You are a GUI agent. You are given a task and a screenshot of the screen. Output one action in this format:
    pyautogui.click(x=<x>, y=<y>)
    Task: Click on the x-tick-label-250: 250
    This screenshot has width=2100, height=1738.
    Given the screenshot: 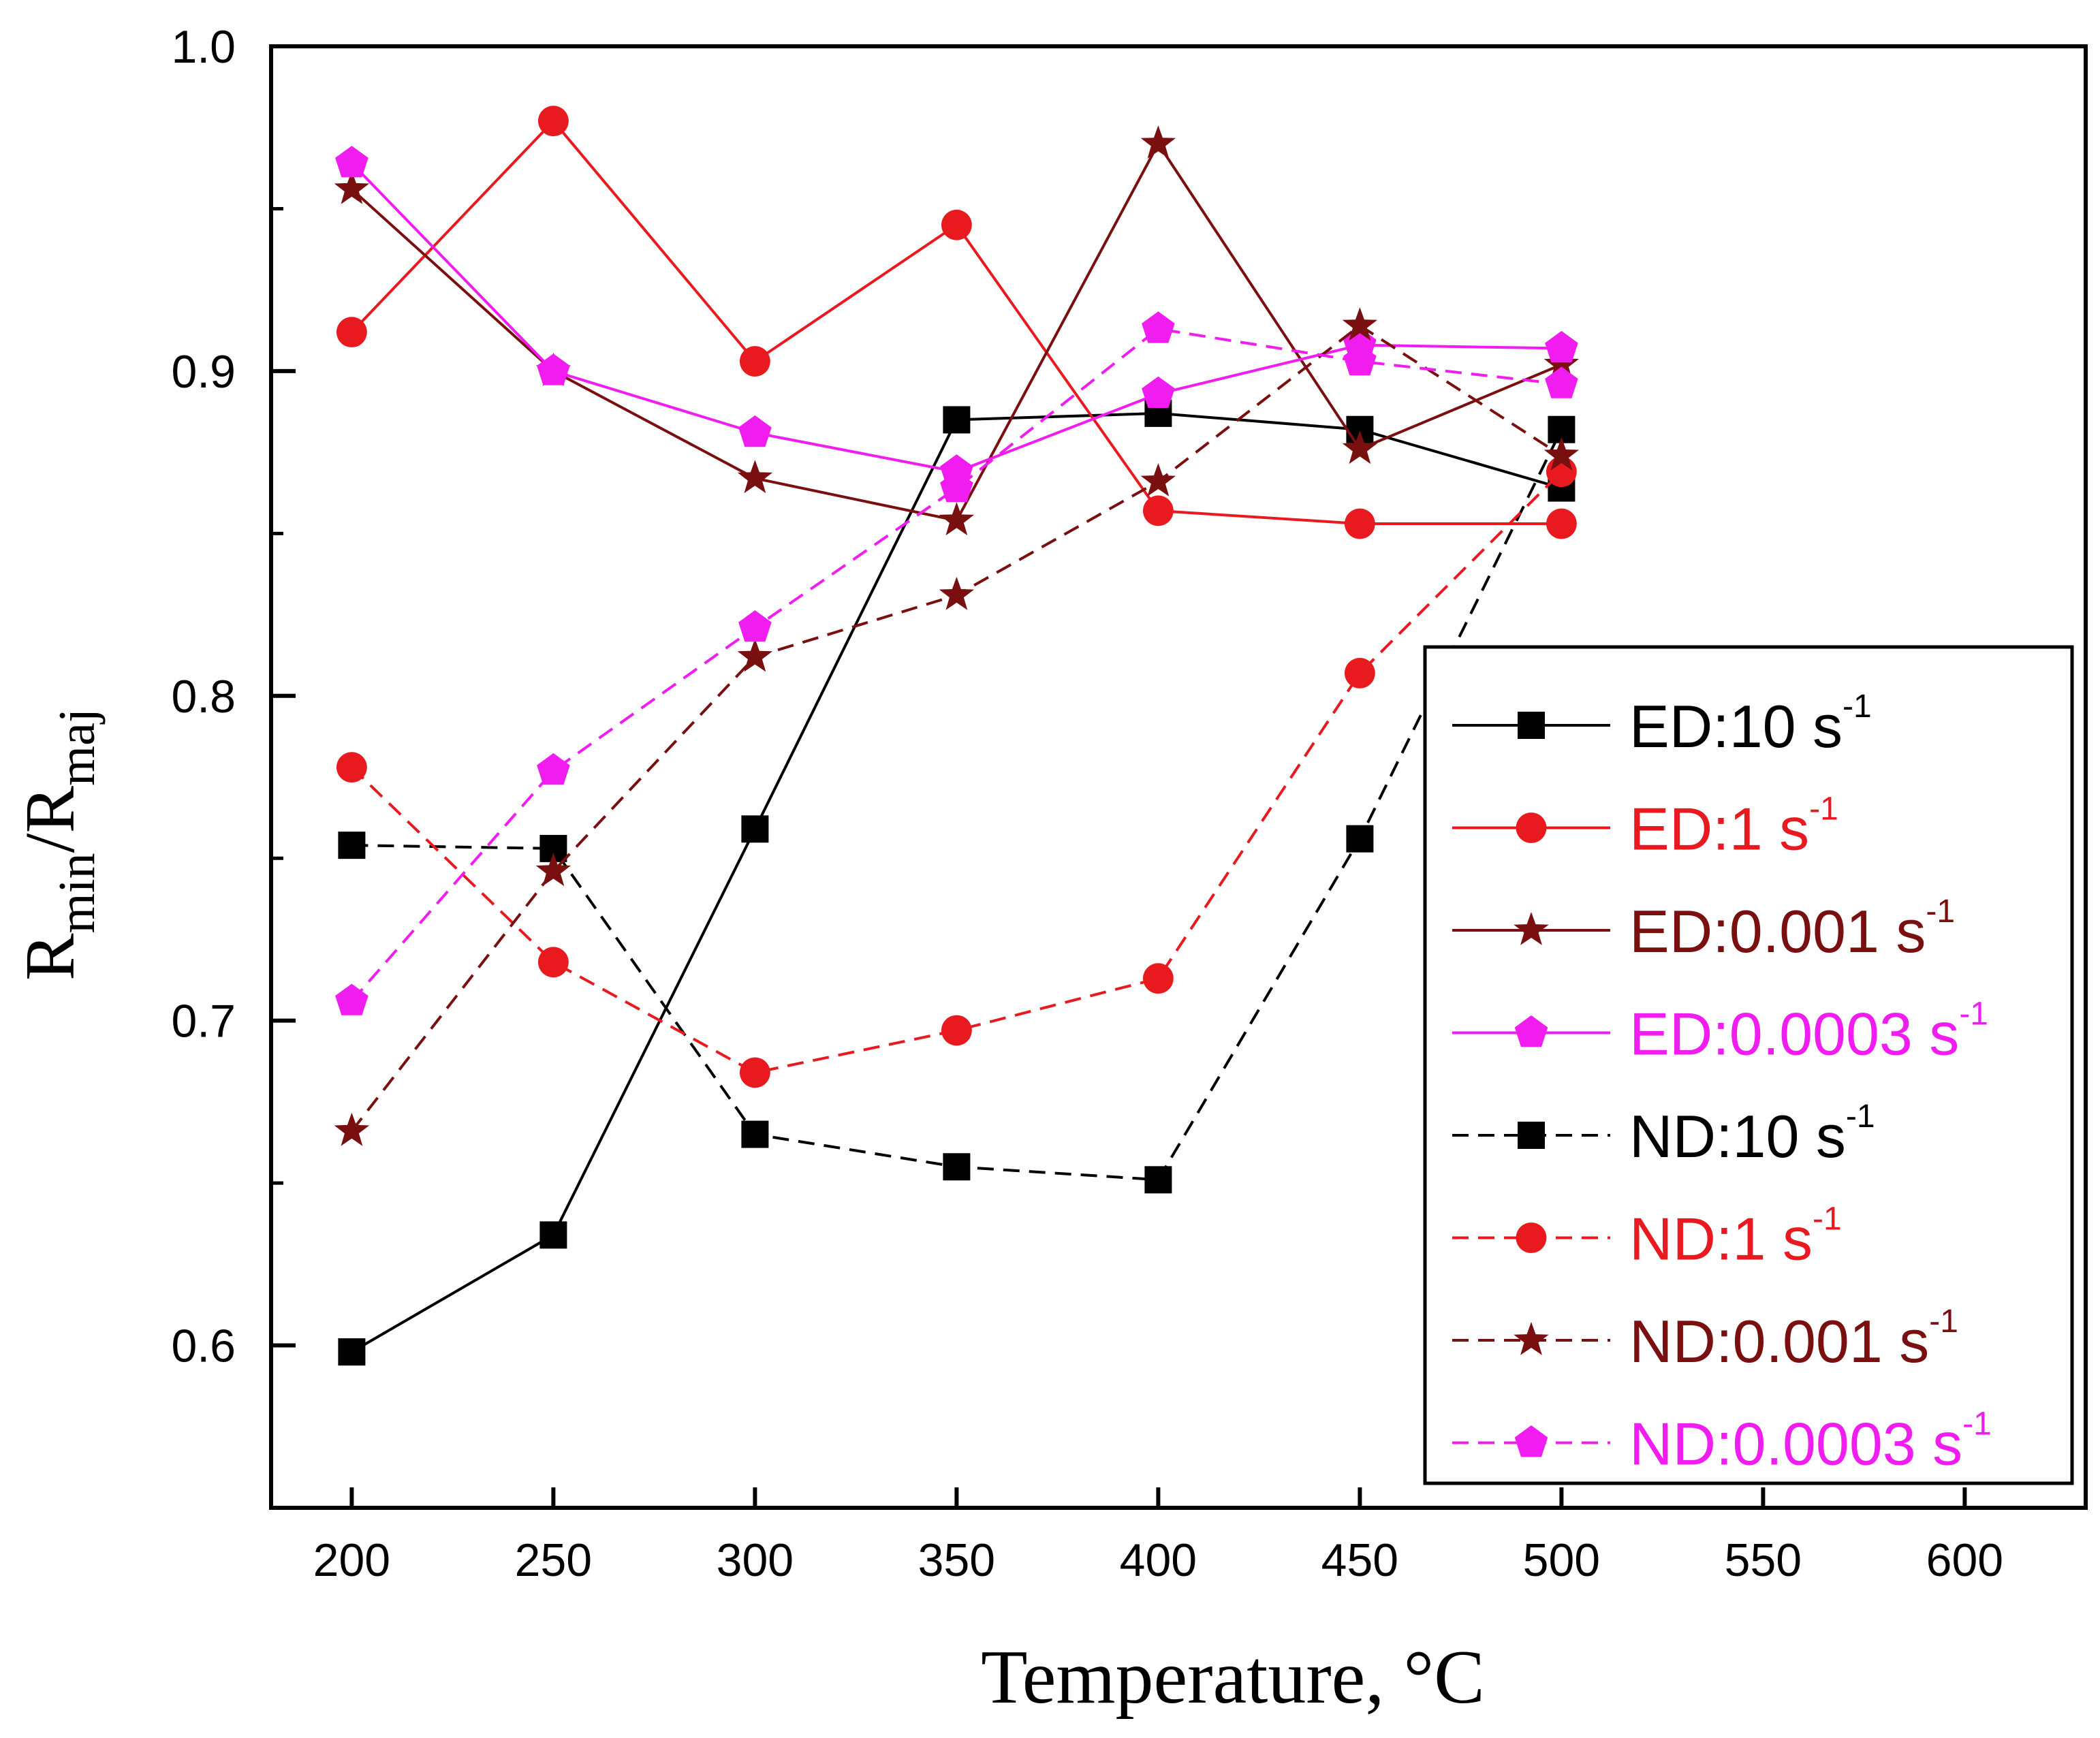 What is the action you would take?
    pyautogui.click(x=553, y=1560)
    